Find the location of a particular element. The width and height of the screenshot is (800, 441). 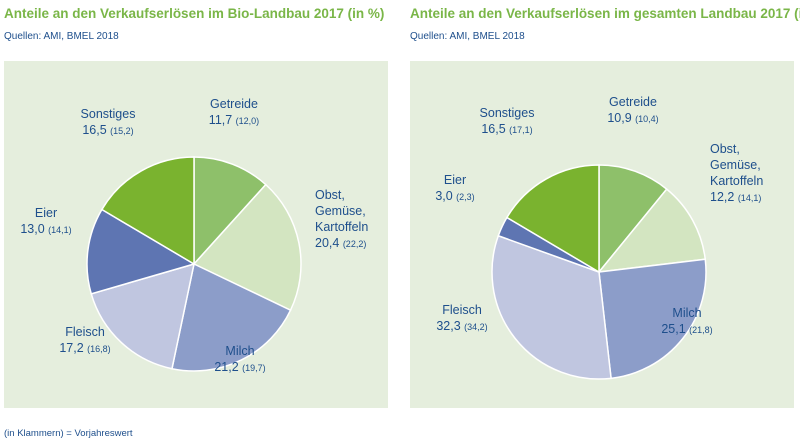

chart-source-bio: Quellen: AMI, BMEL 2018 is located at coordinates (61, 36).